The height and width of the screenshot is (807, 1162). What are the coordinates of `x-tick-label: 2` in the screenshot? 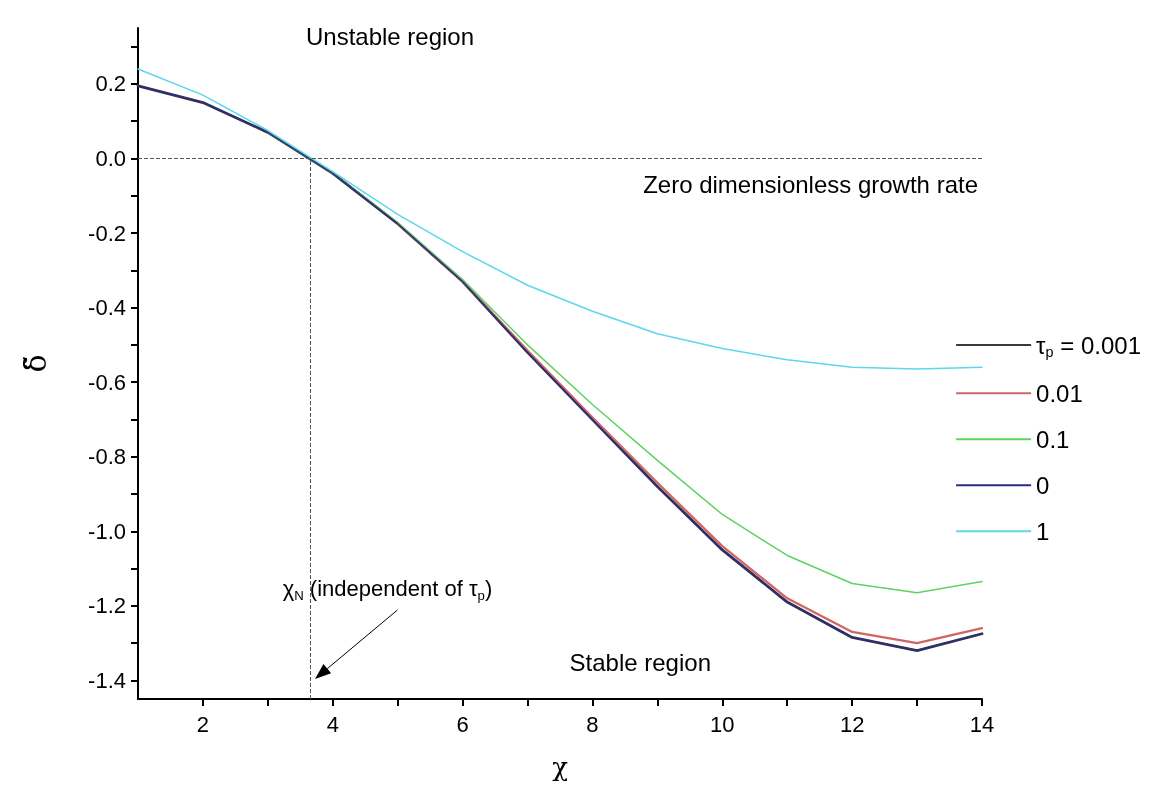 It's located at (203, 724).